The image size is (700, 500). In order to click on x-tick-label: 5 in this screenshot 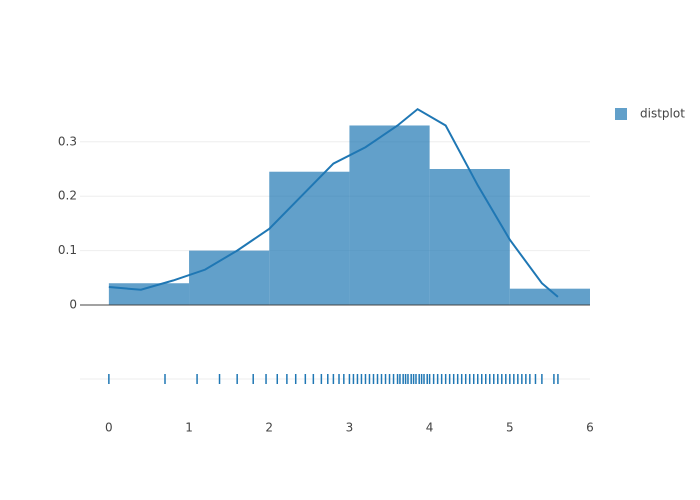, I will do `click(510, 428)`.